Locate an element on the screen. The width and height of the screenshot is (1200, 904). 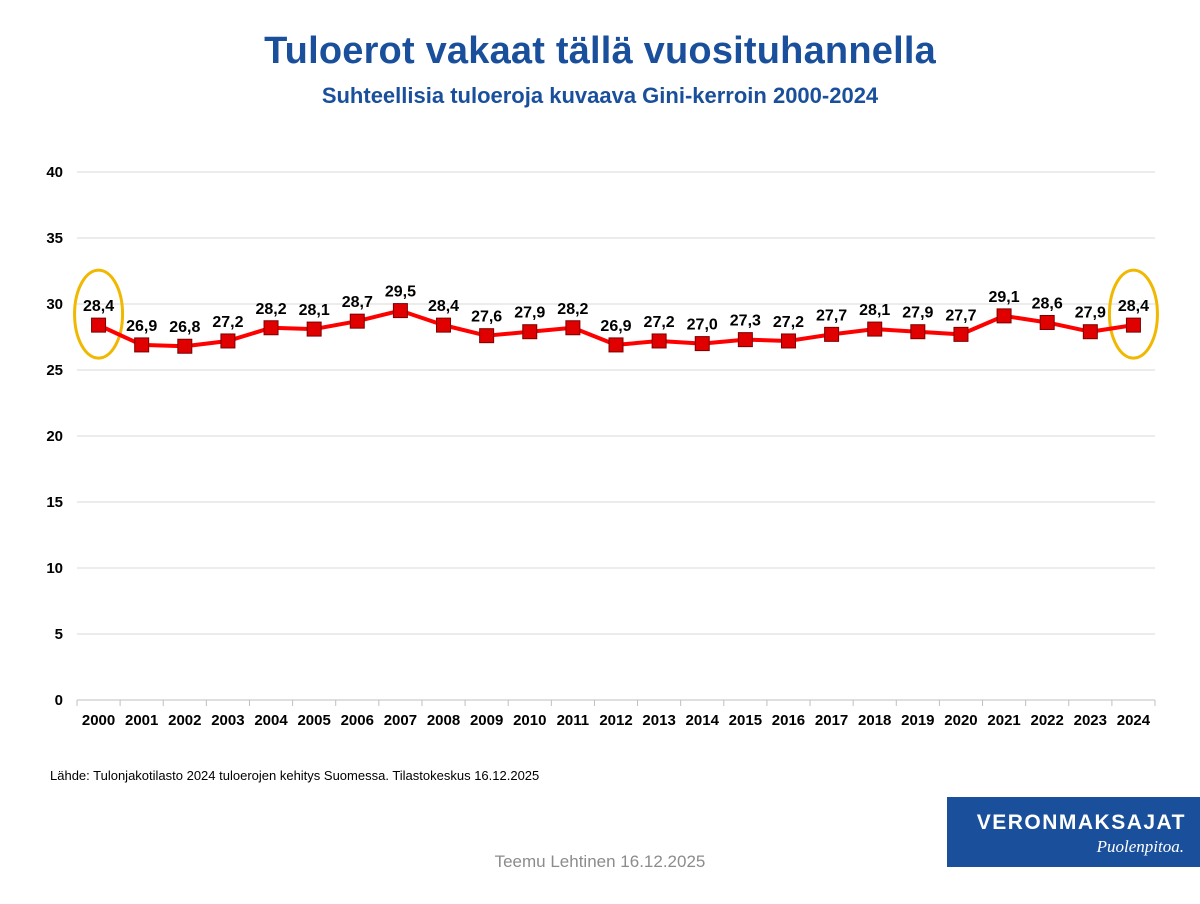
x-tick-label-2011: 2011 is located at coordinates (573, 720).